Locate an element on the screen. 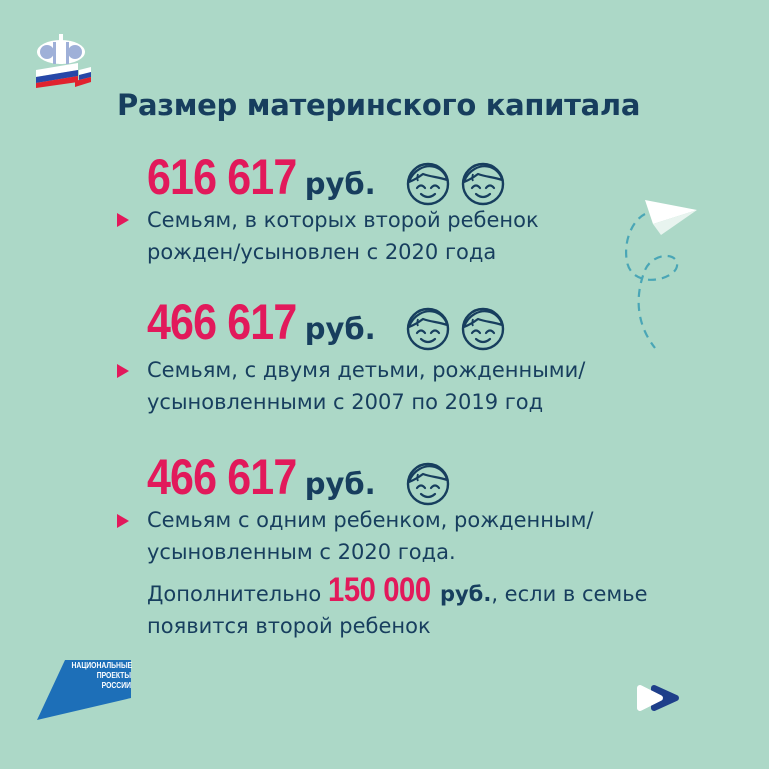 Image resolution: width=769 pixels, height=769 pixels. national-projects-logo: НАЦИОНАЛЬНЫЕ ПРОЕКТЫ РОССИИ is located at coordinates (85, 689).